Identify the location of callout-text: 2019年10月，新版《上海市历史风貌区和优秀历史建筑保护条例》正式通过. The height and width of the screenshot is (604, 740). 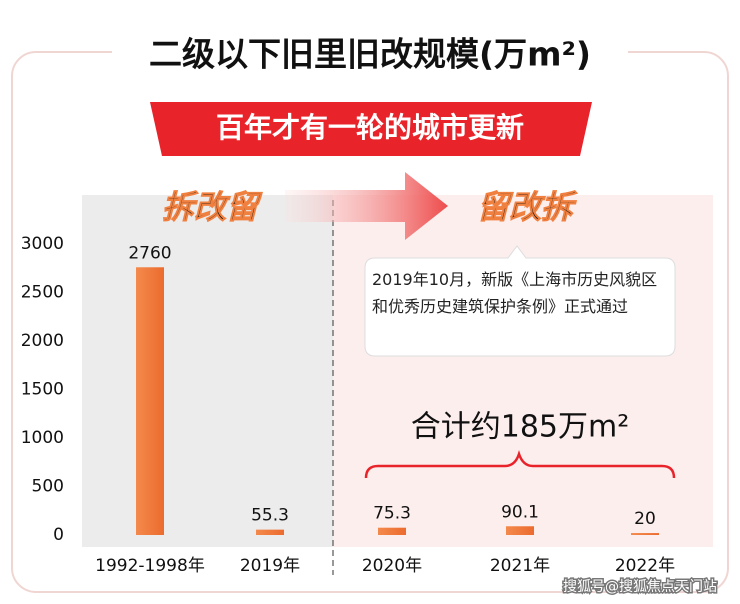
(515, 293).